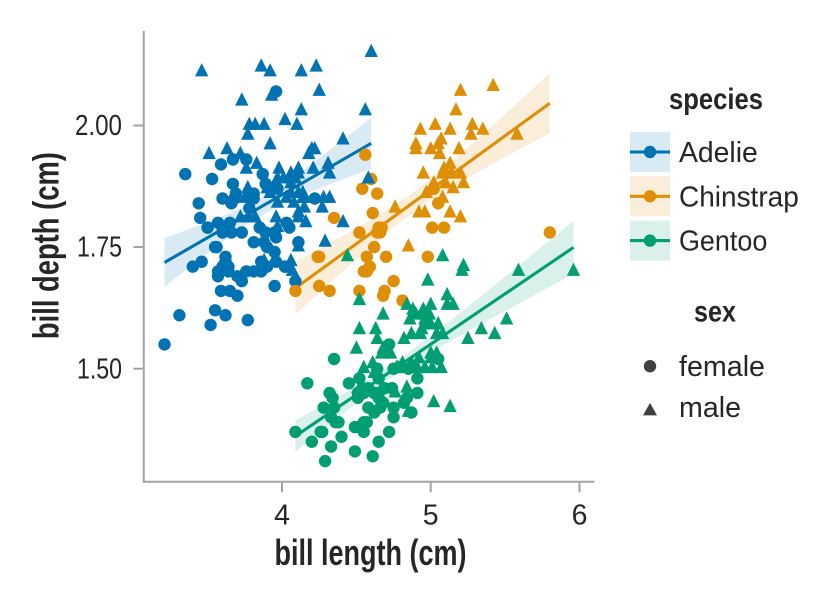 This screenshot has width=832, height=607. What do you see at coordinates (723, 242) in the screenshot?
I see `svg-text: Gentoo` at bounding box center [723, 242].